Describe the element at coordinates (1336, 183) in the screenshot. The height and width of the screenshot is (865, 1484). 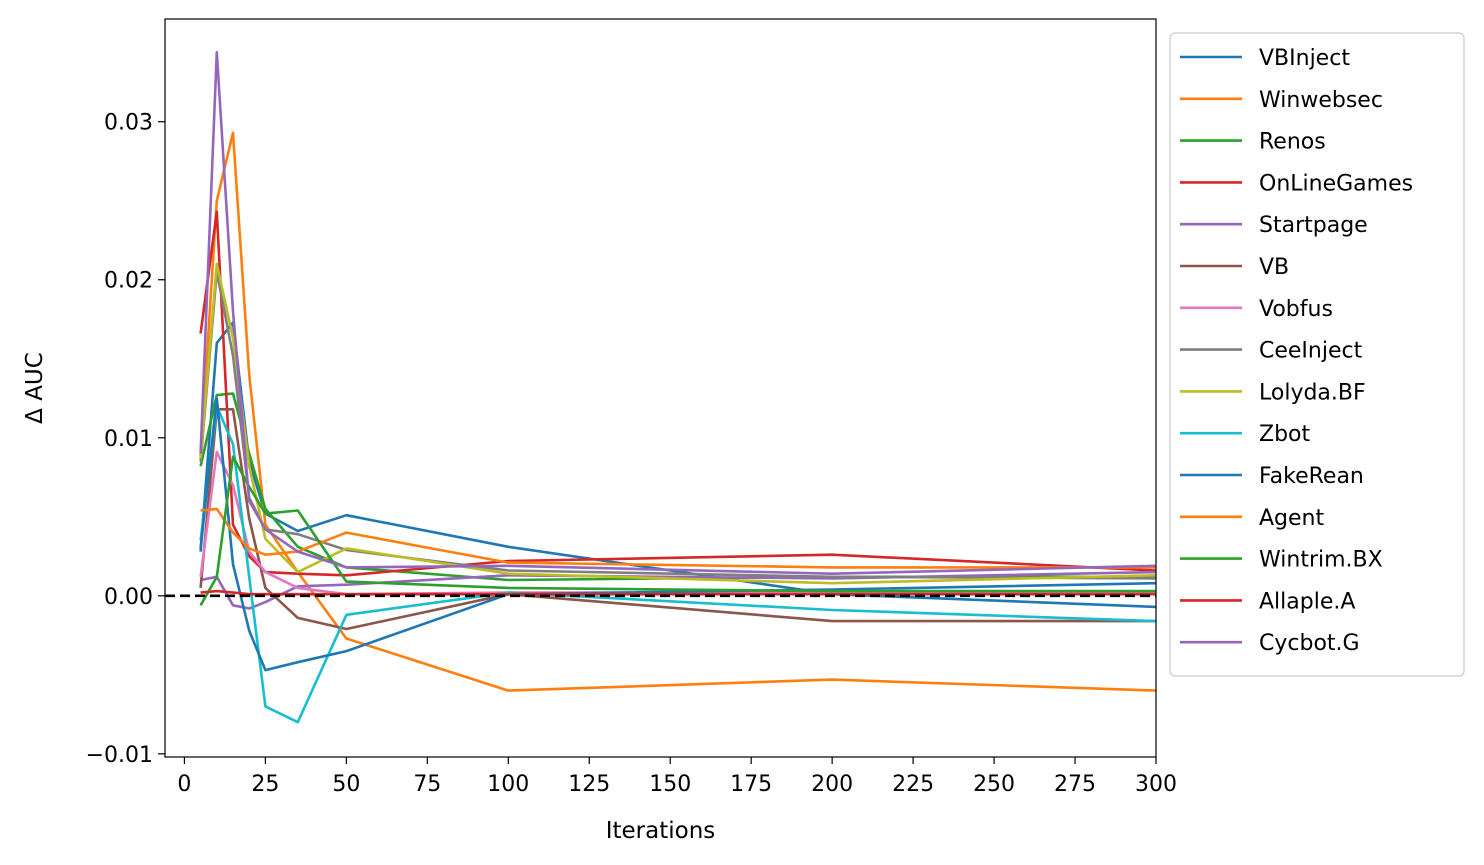
I see `legend-label: OnLineGames` at that location.